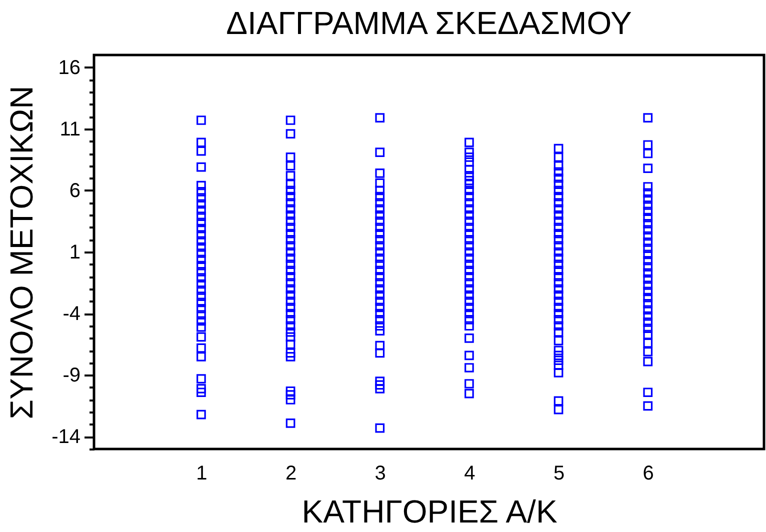 The image size is (766, 532). Describe the element at coordinates (430, 512) in the screenshot. I see `x-axis-title: ΚΑΤΗΓΟΡΙΕΣ Α/Κ` at that location.